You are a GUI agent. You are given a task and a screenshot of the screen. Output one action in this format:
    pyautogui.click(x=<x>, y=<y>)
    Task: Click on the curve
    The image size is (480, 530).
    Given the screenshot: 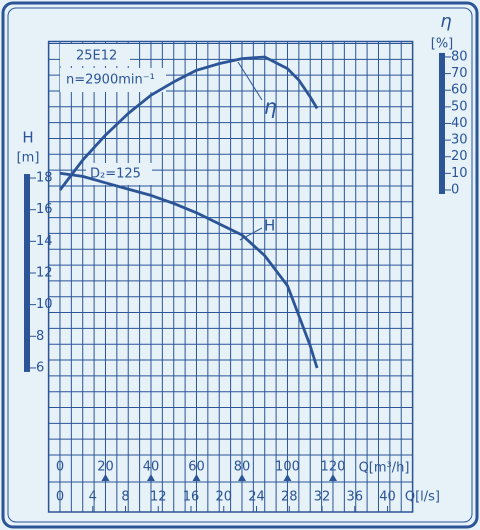 What is the action you would take?
    pyautogui.click(x=188, y=123)
    